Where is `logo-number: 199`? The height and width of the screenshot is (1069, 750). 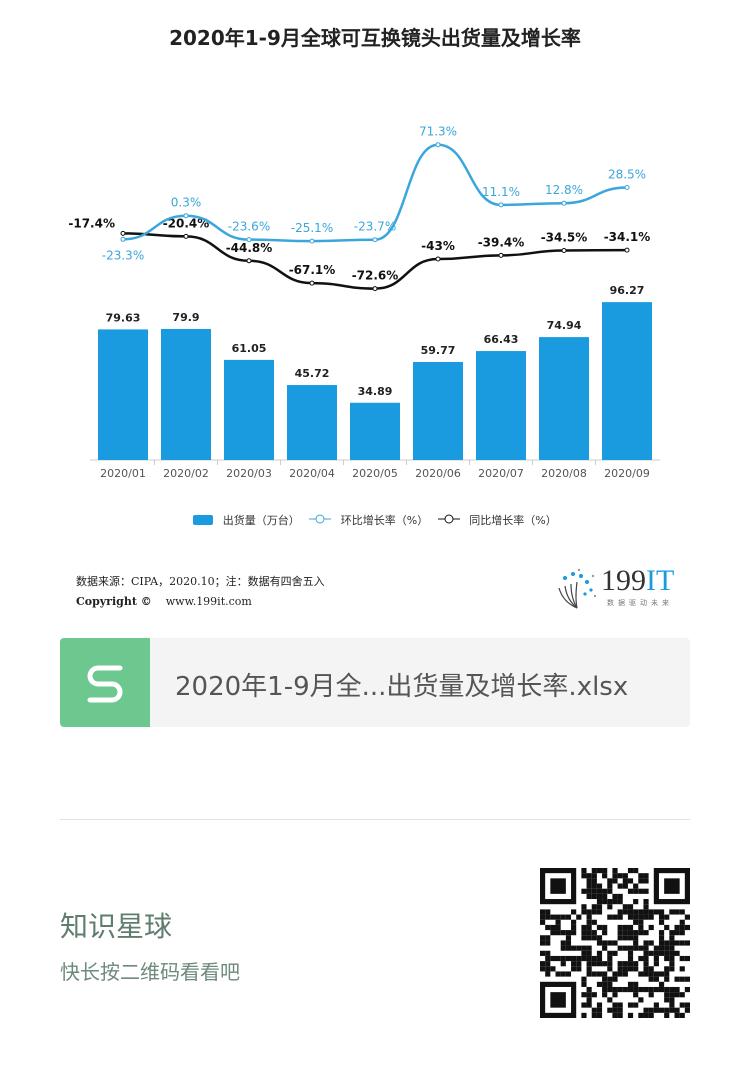 logo-number: 199 is located at coordinates (623, 580).